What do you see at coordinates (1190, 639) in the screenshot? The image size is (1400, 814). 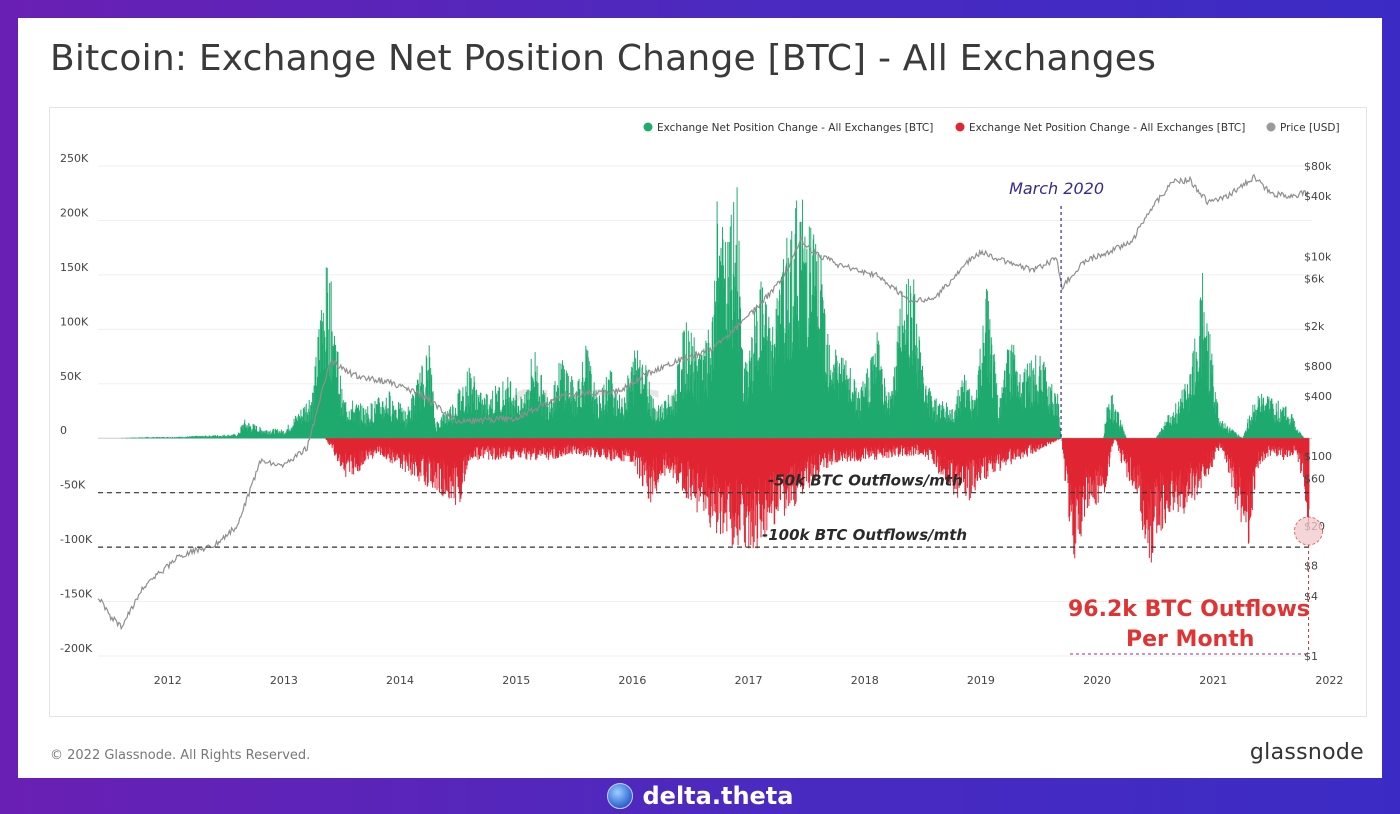 I see `outflow-annotation-label: Per Month` at bounding box center [1190, 639].